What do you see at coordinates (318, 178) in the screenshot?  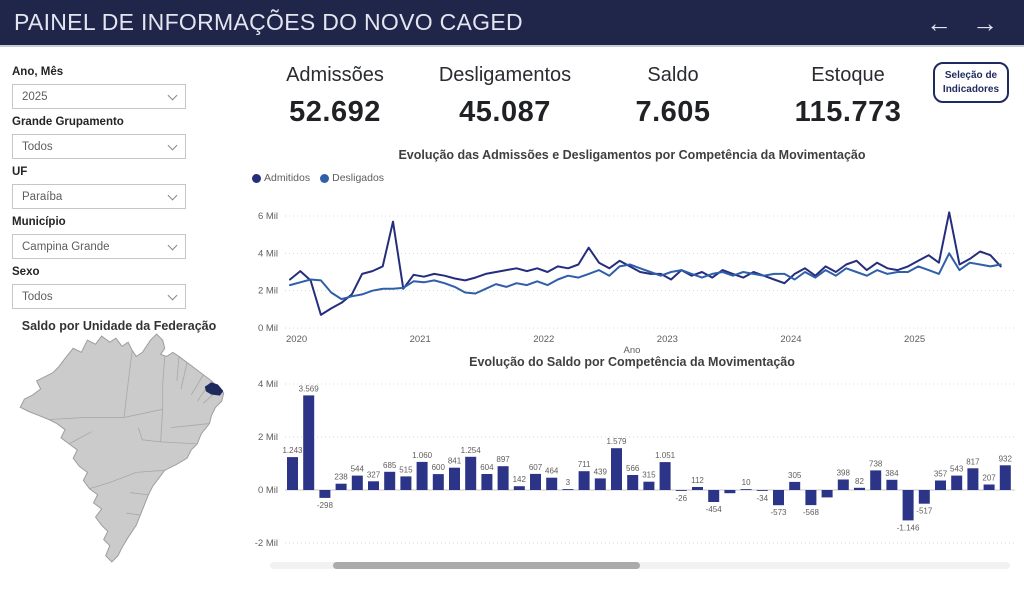 I see `line-chart-legend: Admitidos Desligados` at bounding box center [318, 178].